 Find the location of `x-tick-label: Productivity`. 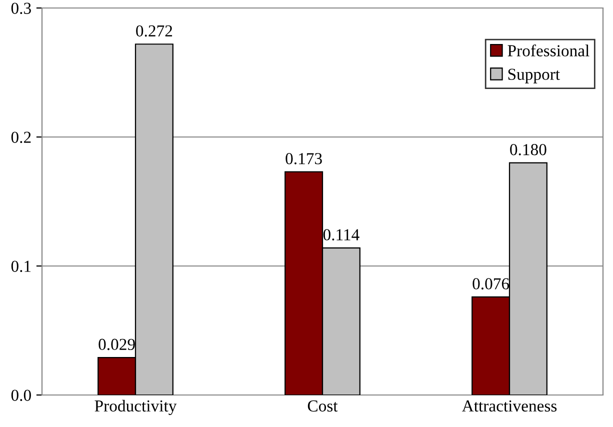

x-tick-label: Productivity is located at coordinates (135, 408).